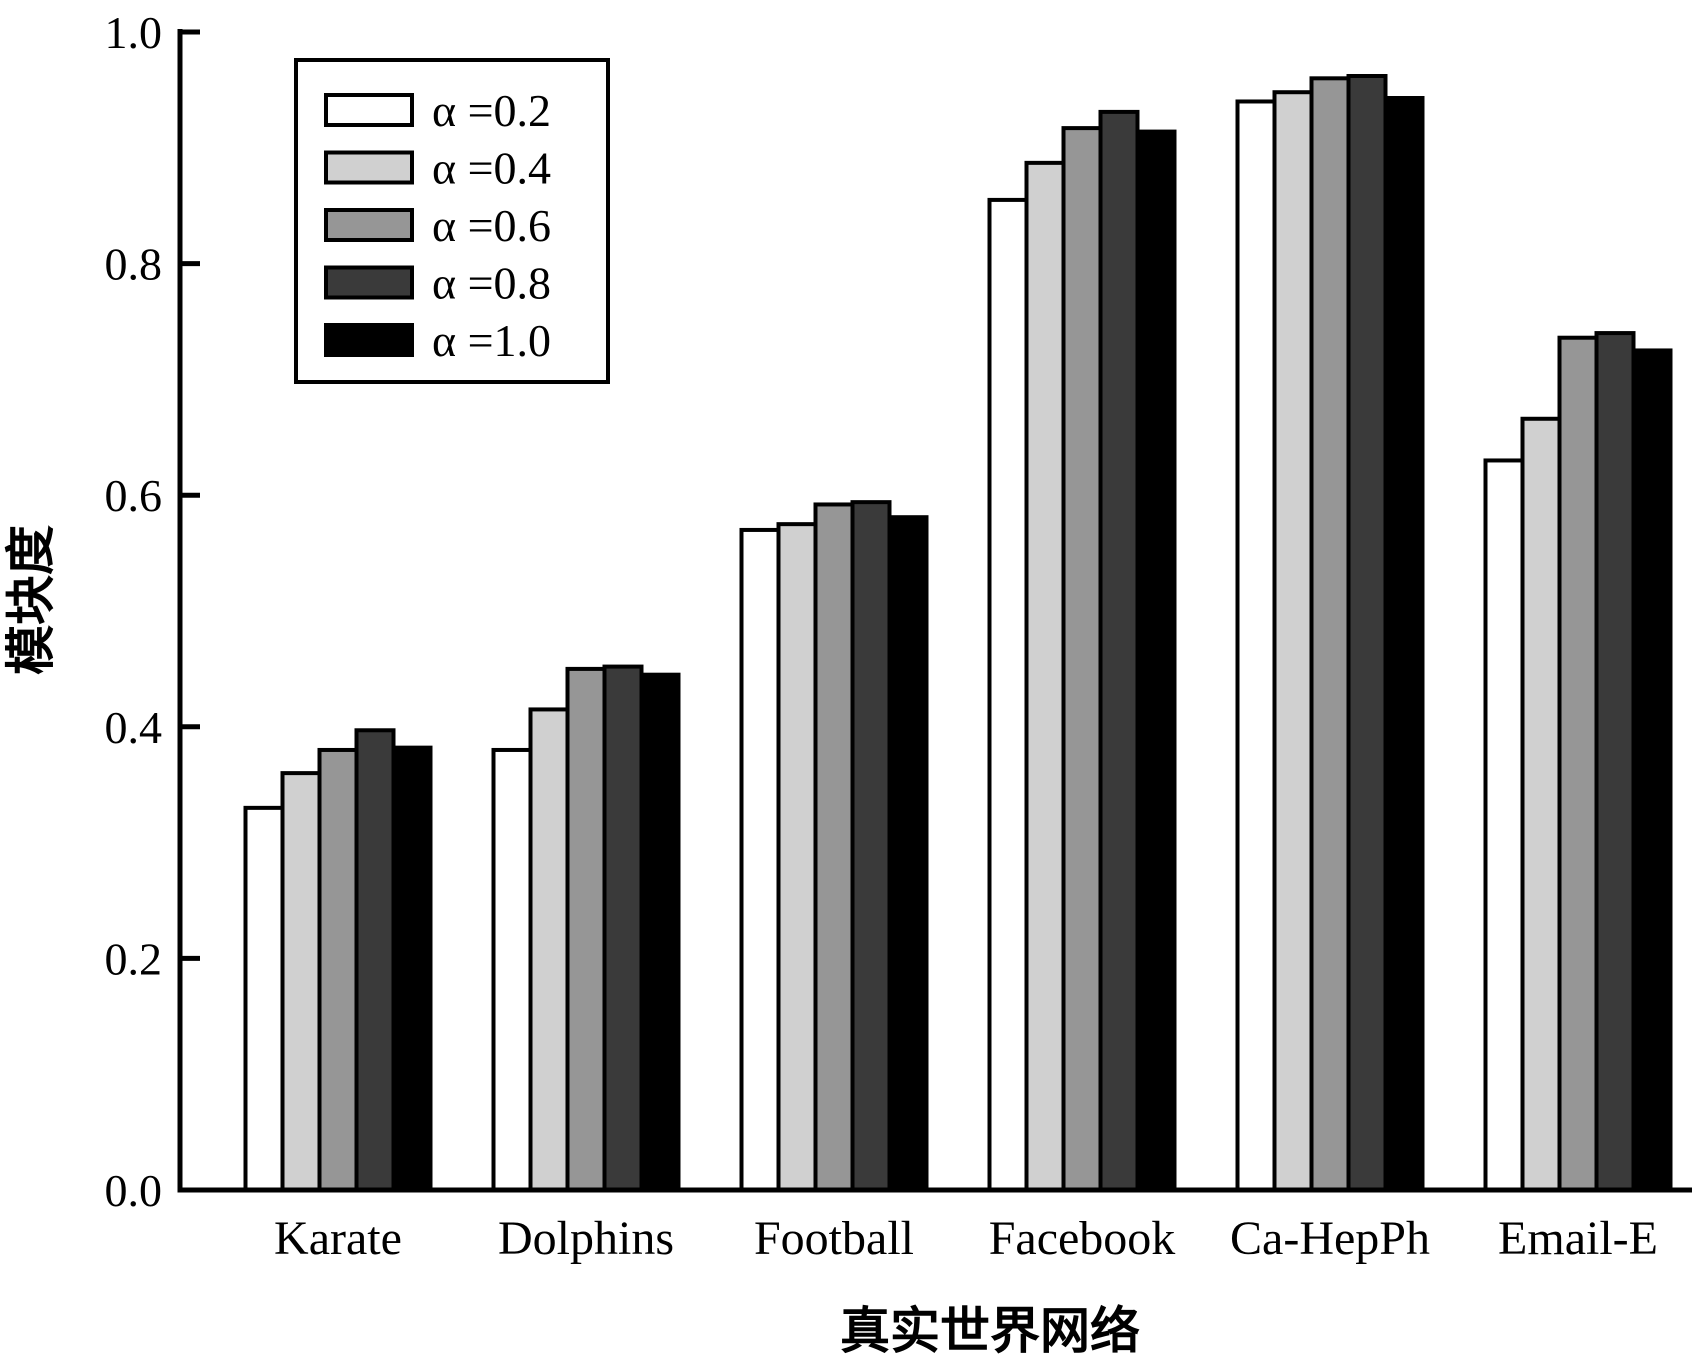  What do you see at coordinates (491, 168) in the screenshot?
I see `legend-label: α =0.4` at bounding box center [491, 168].